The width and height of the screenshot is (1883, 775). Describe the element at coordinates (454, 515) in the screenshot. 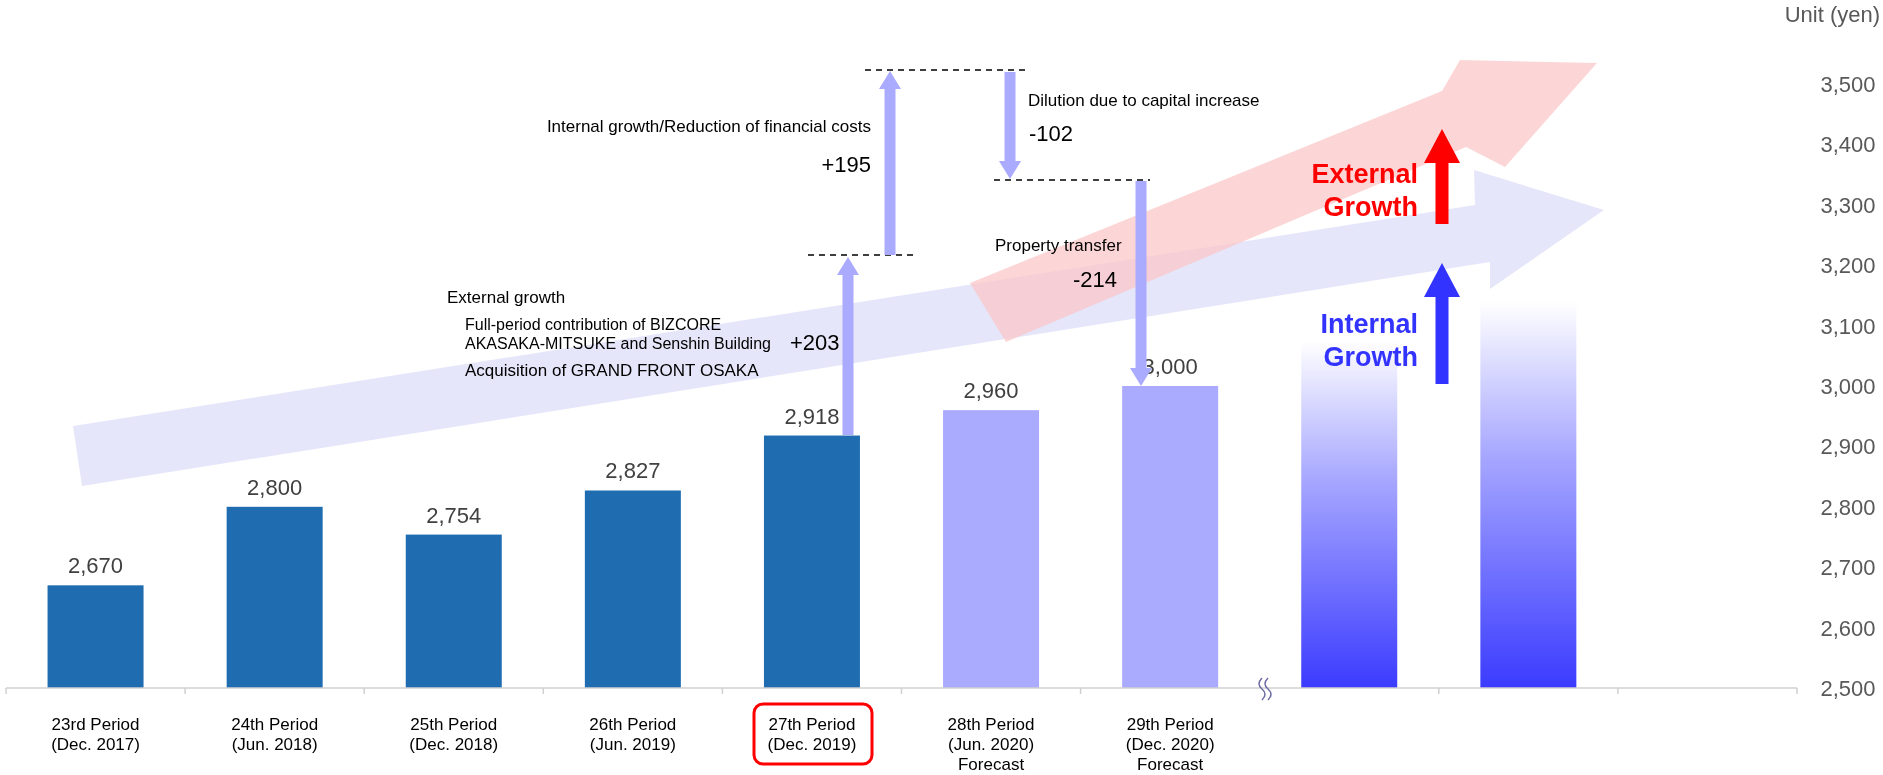

I see `data-label: 2,754` at that location.